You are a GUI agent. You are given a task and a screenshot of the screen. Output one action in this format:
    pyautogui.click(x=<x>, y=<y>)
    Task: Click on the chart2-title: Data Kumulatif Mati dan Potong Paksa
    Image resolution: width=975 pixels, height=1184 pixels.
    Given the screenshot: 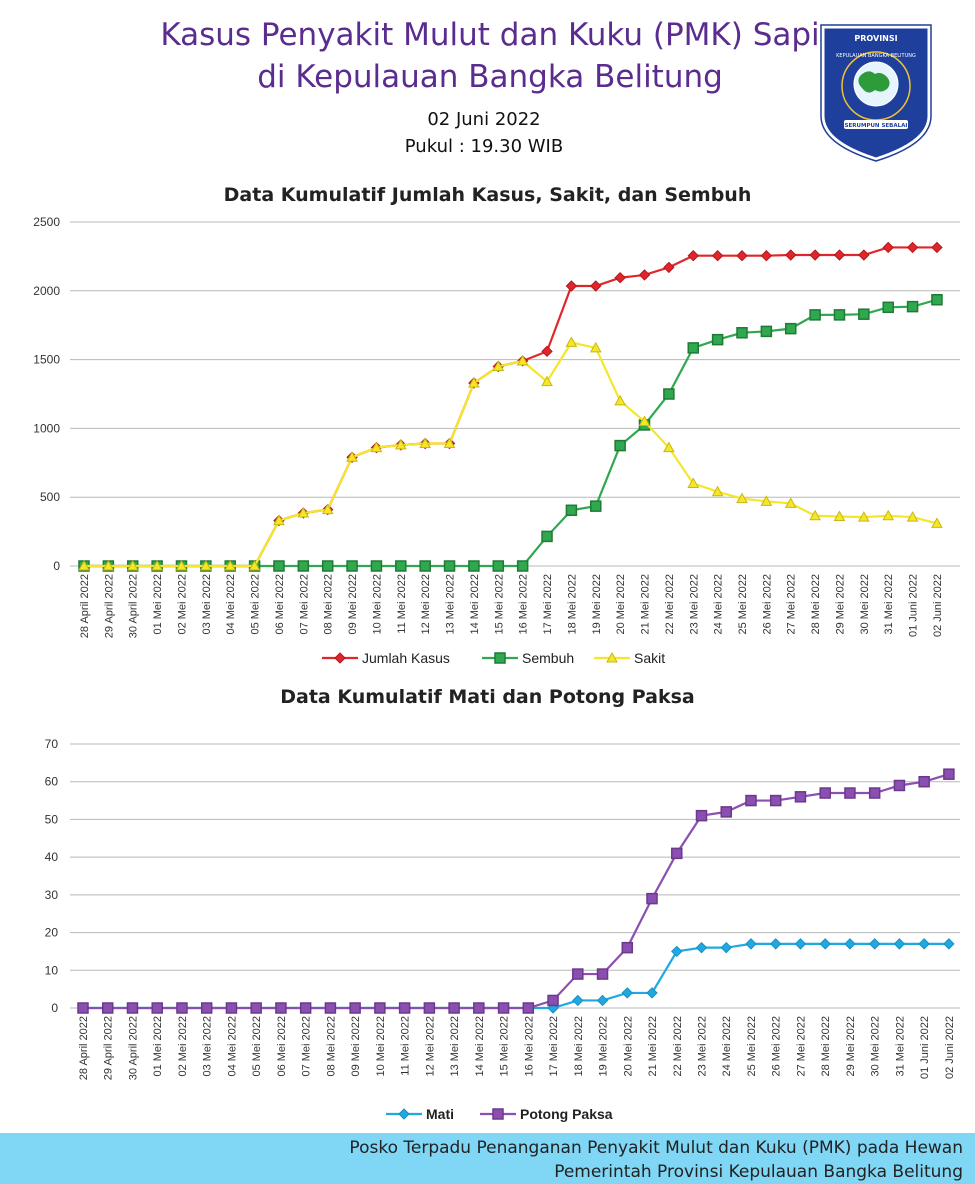 What is the action you would take?
    pyautogui.click(x=487, y=697)
    